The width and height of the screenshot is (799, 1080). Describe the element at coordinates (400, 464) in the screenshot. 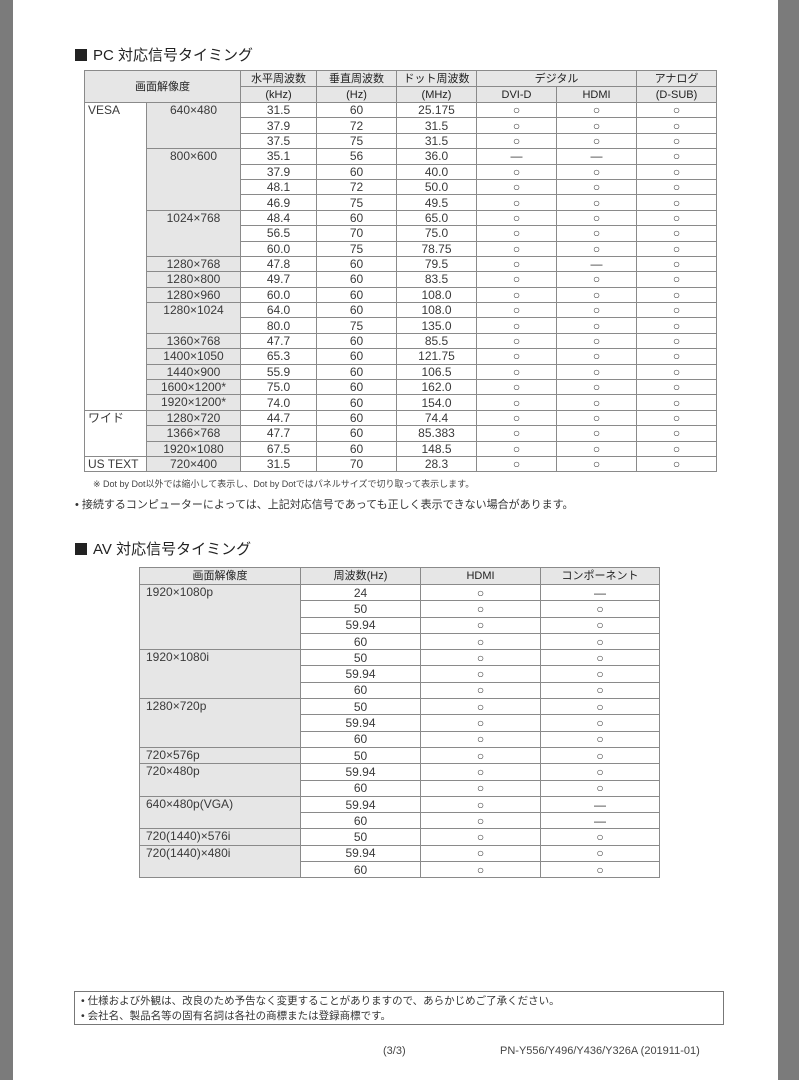

I see `table-row: US TEXT 720×400 31.5 70 28.3 ○ ○ ○` at that location.